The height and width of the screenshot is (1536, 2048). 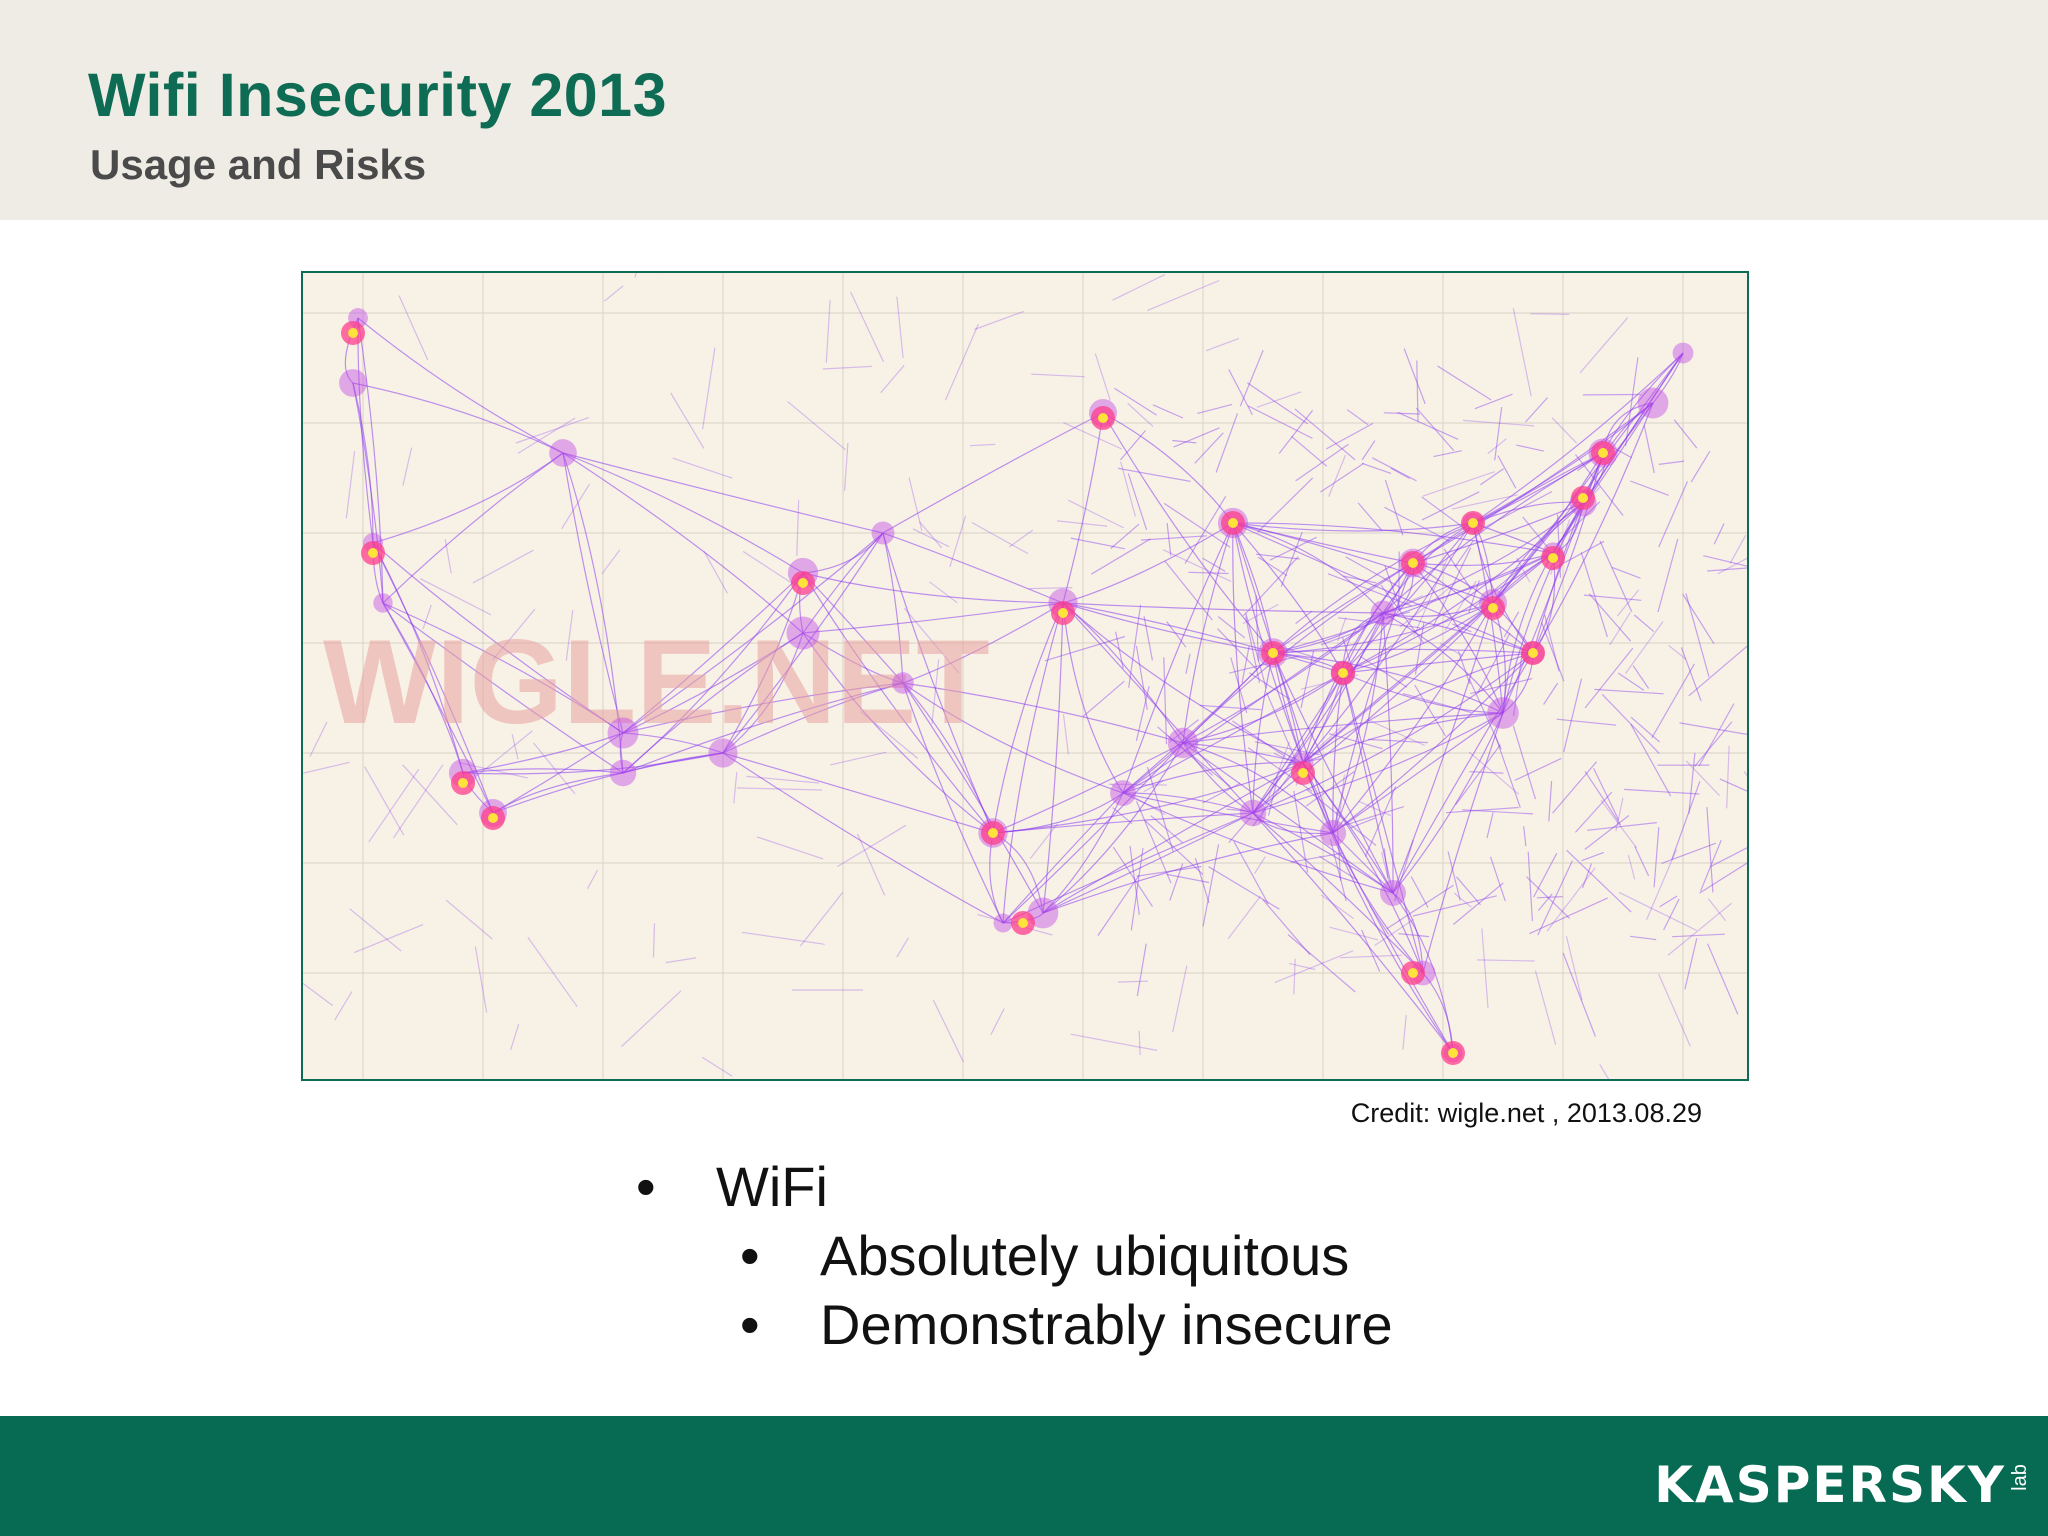 I want to click on kaspersky-logo-lab: lab, so click(x=2020, y=1477).